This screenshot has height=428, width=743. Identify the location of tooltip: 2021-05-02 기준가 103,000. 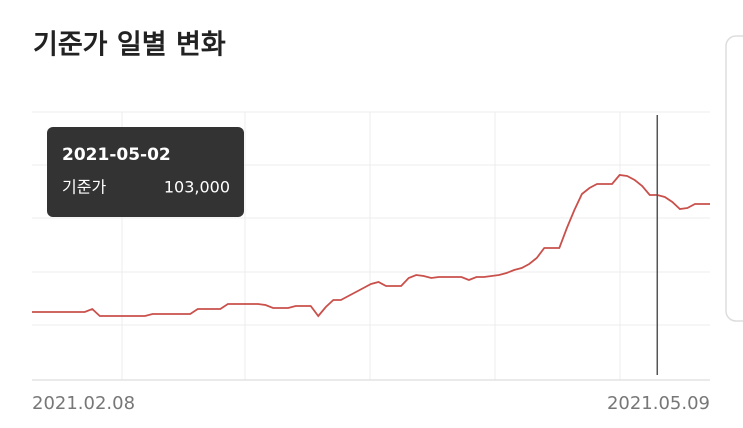
(145, 172).